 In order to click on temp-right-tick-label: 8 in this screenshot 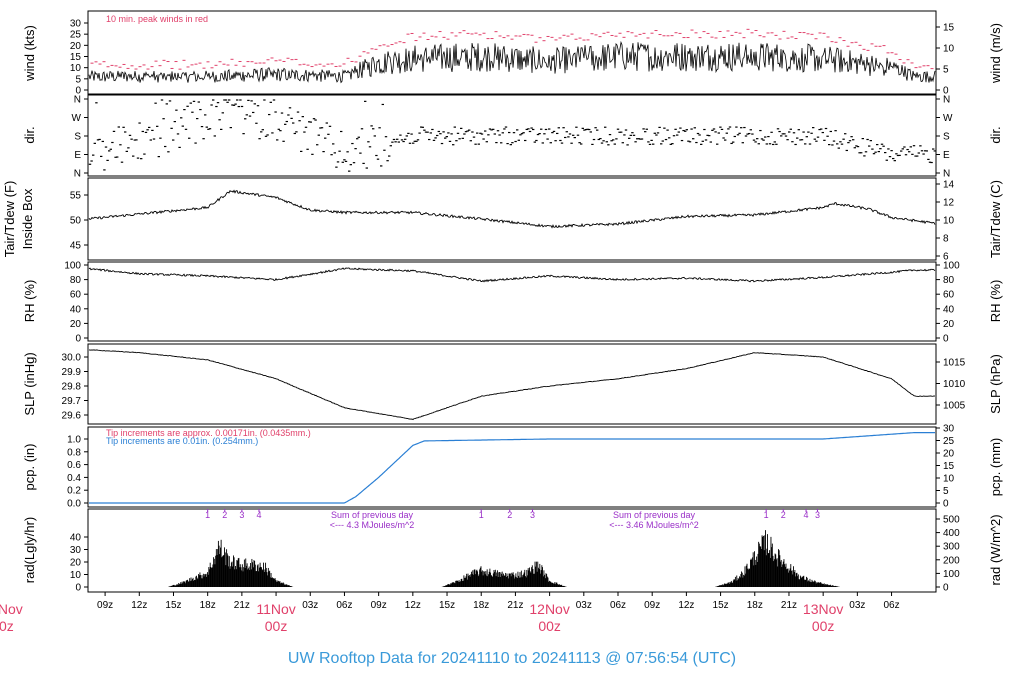, I will do `click(946, 239)`.